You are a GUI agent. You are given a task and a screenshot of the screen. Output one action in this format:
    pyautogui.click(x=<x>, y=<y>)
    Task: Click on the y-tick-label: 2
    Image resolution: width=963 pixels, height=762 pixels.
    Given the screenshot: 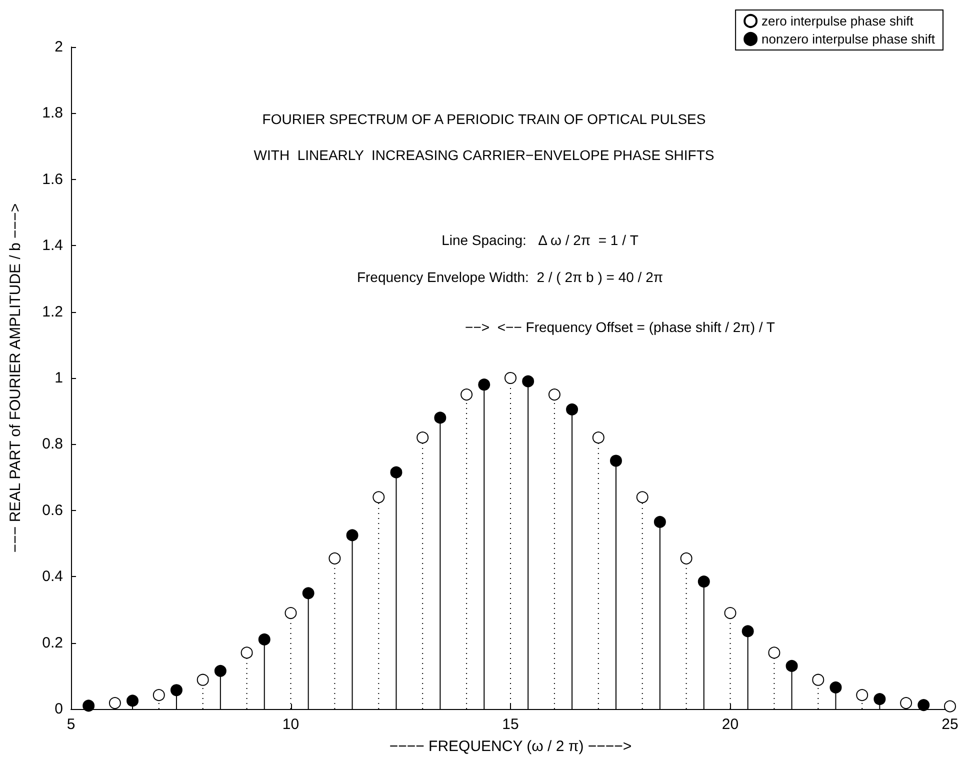 What is the action you would take?
    pyautogui.click(x=58, y=47)
    